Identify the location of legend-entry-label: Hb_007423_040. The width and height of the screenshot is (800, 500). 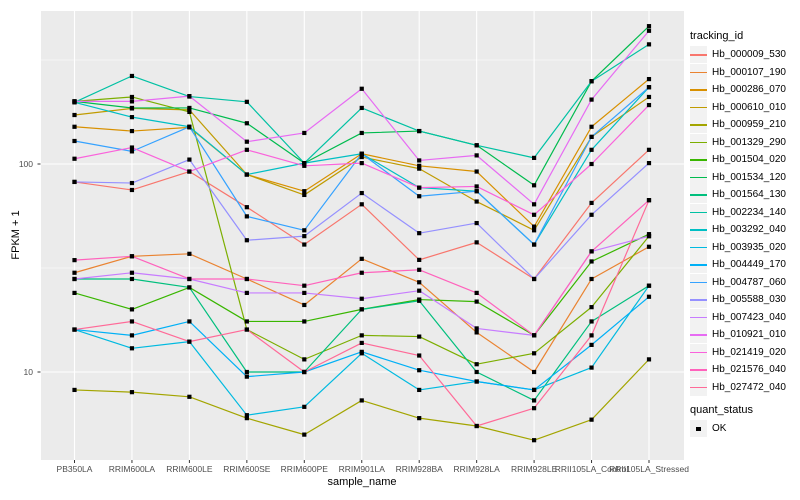
(749, 317).